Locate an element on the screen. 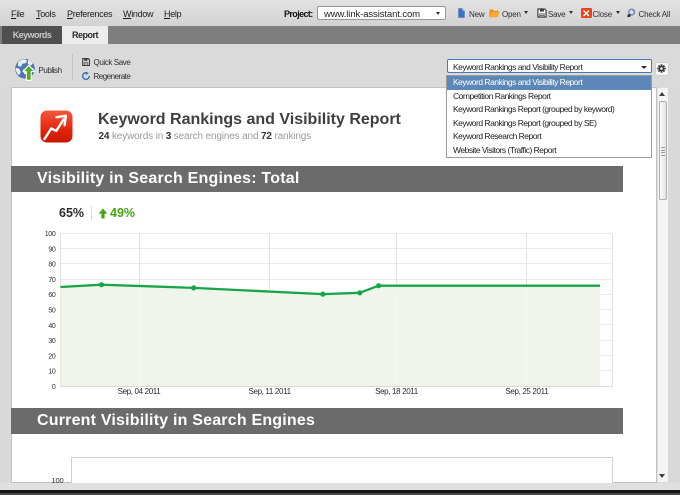  svg-text: 50 is located at coordinates (52, 311).